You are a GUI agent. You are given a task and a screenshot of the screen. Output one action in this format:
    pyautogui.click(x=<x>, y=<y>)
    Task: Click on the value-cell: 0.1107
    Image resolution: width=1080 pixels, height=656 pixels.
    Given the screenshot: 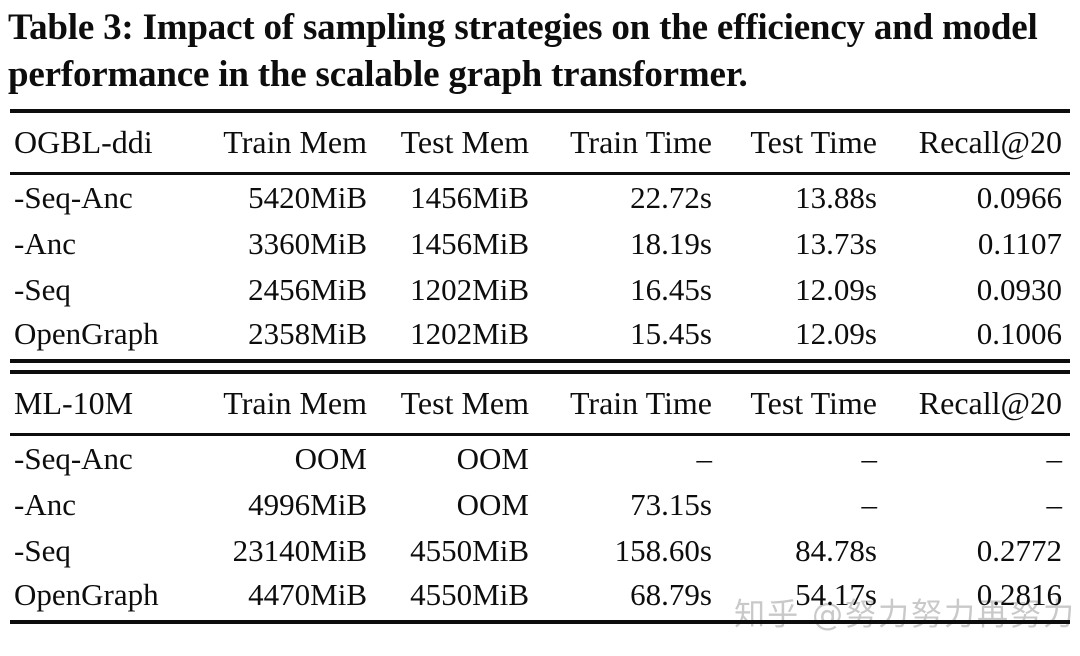 What is the action you would take?
    pyautogui.click(x=1019, y=243)
    